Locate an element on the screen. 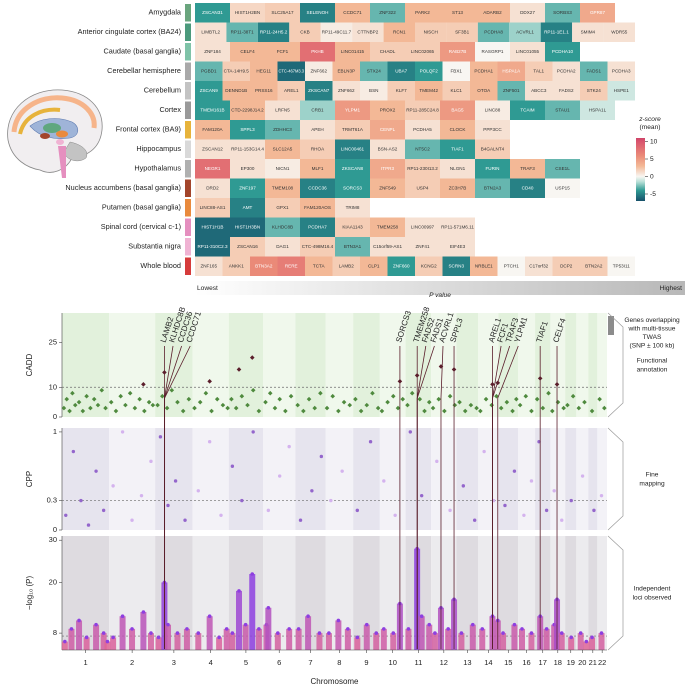 The width and height of the screenshot is (685, 691). gene-label: GPR87 is located at coordinates (598, 12).